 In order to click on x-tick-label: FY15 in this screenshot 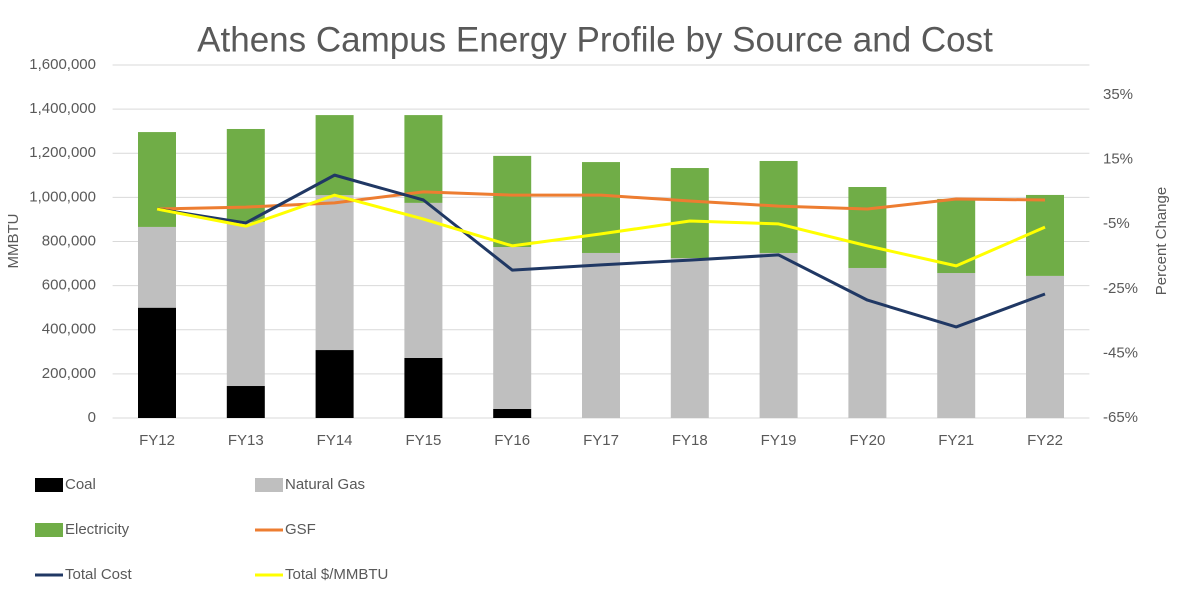, I will do `click(423, 440)`.